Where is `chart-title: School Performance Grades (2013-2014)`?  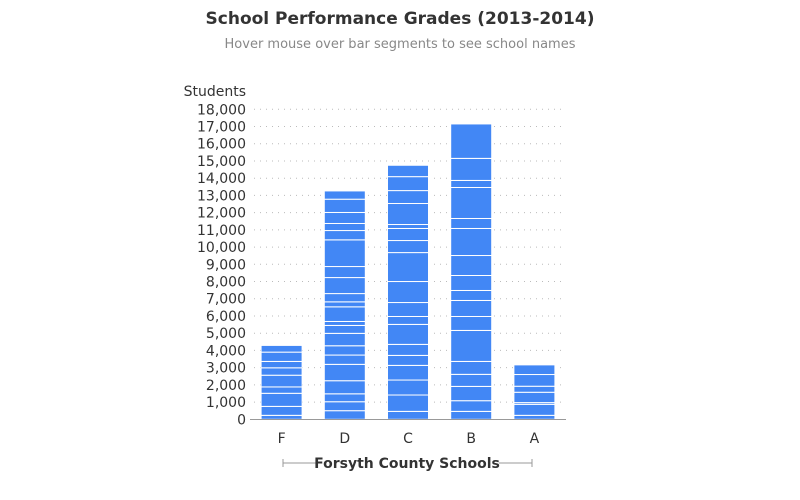
chart-title: School Performance Grades (2013-2014) is located at coordinates (400, 19).